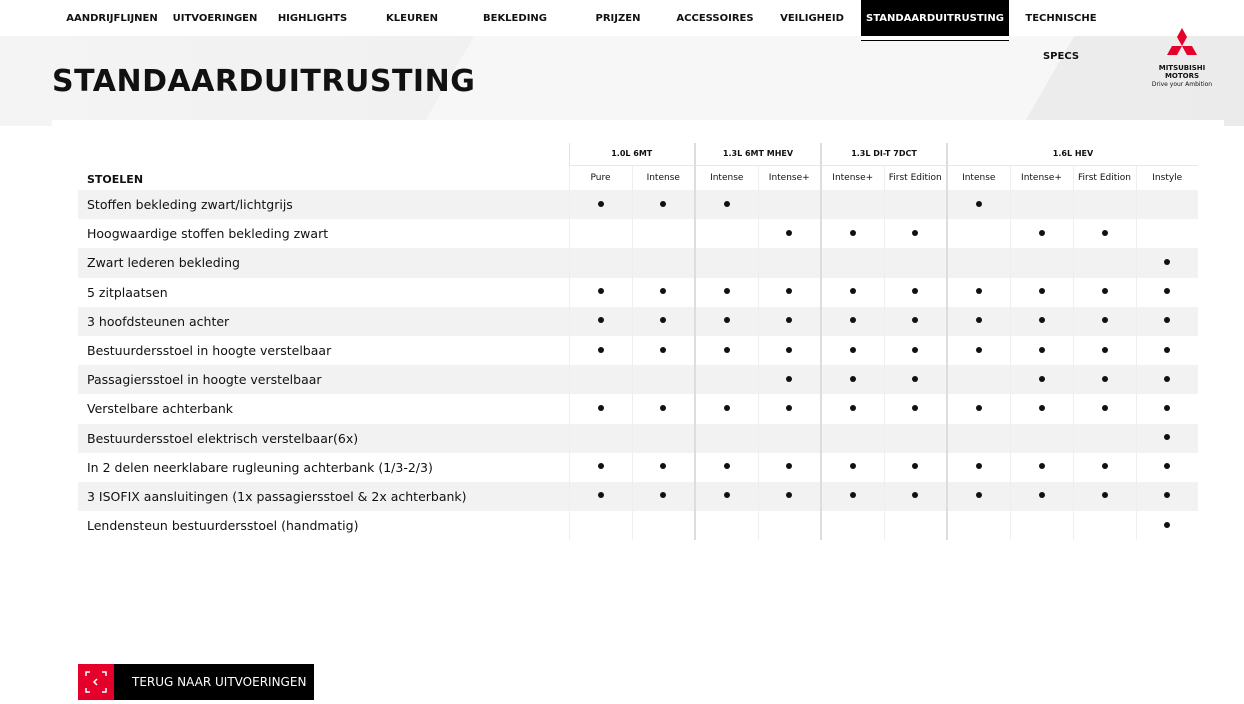 This screenshot has width=1244, height=704. I want to click on nav-tab-technische-specs: TECHNISCHE SPECS, so click(1061, 37).